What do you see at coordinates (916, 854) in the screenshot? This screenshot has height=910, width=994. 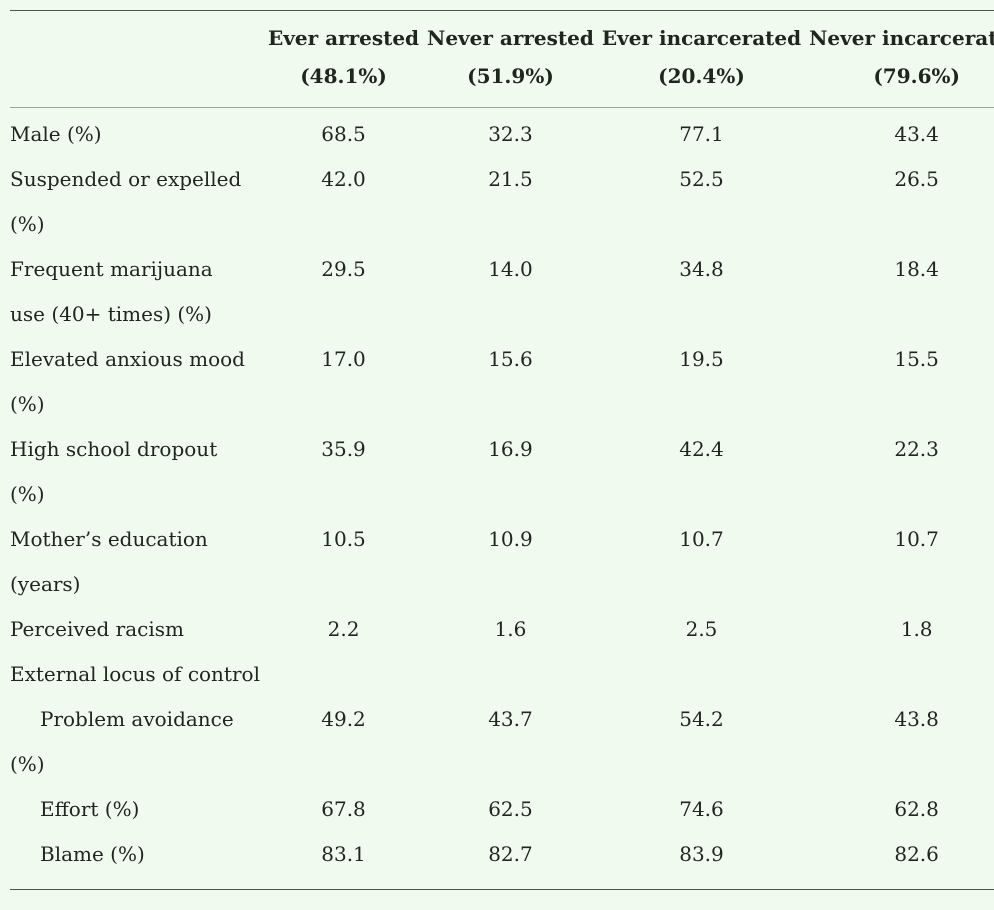 I see `row-value: 82.6` at bounding box center [916, 854].